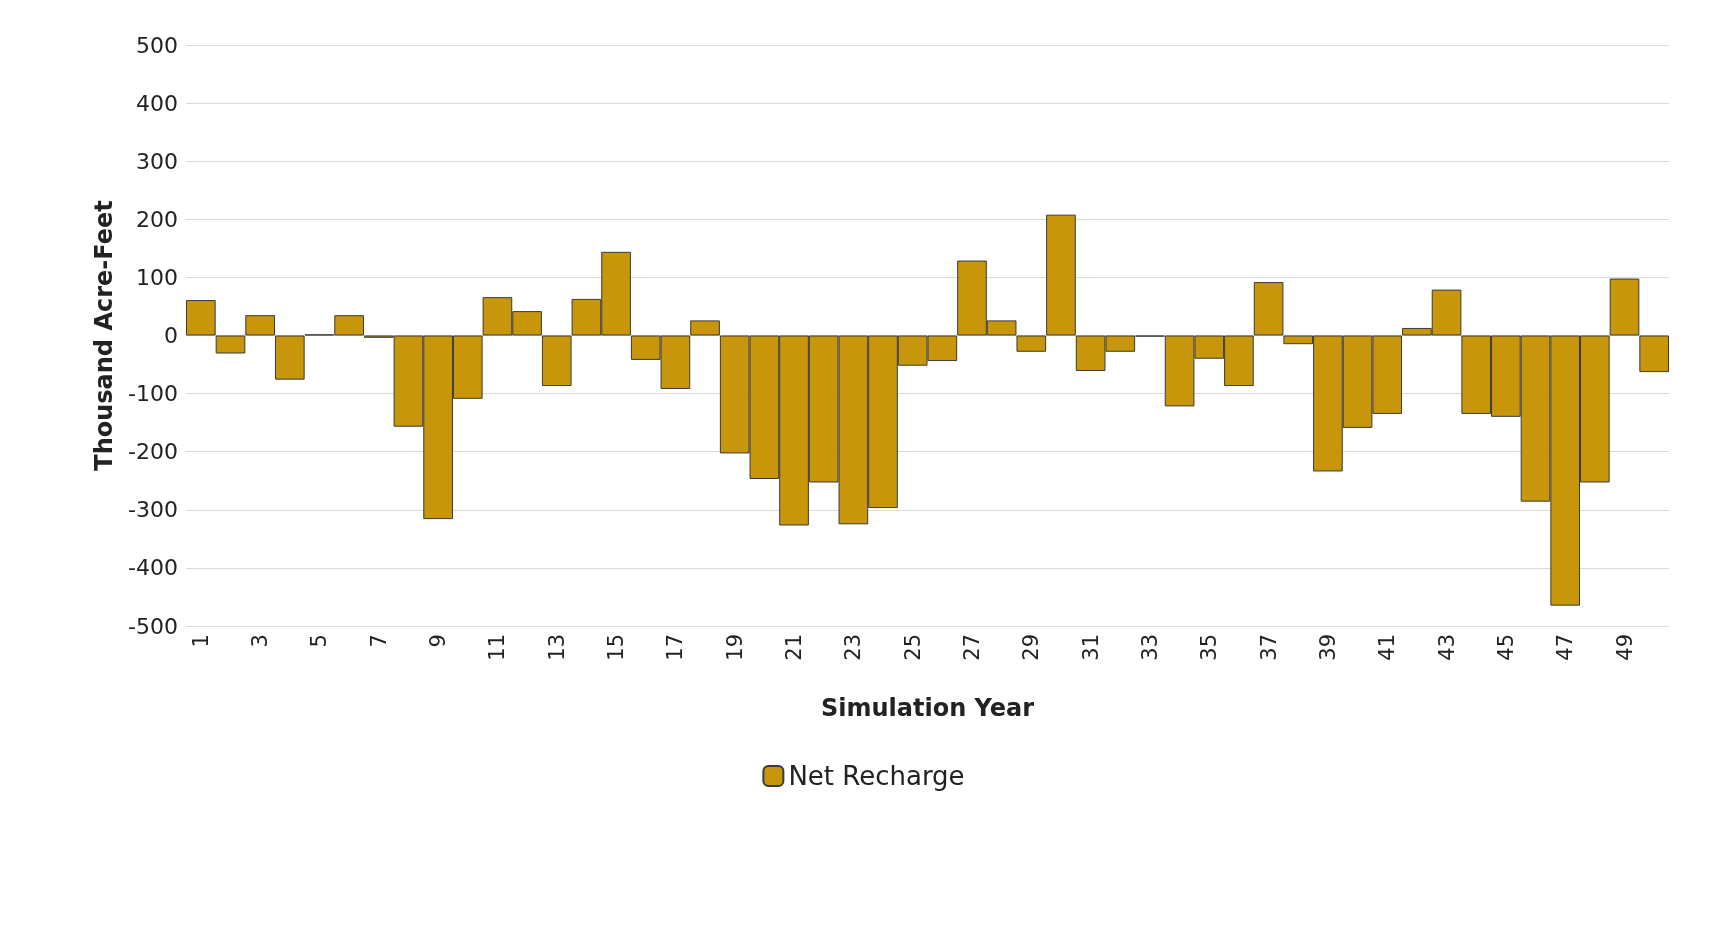 Image resolution: width=1727 pixels, height=942 pixels. I want to click on x-tick-label: 23, so click(853, 647).